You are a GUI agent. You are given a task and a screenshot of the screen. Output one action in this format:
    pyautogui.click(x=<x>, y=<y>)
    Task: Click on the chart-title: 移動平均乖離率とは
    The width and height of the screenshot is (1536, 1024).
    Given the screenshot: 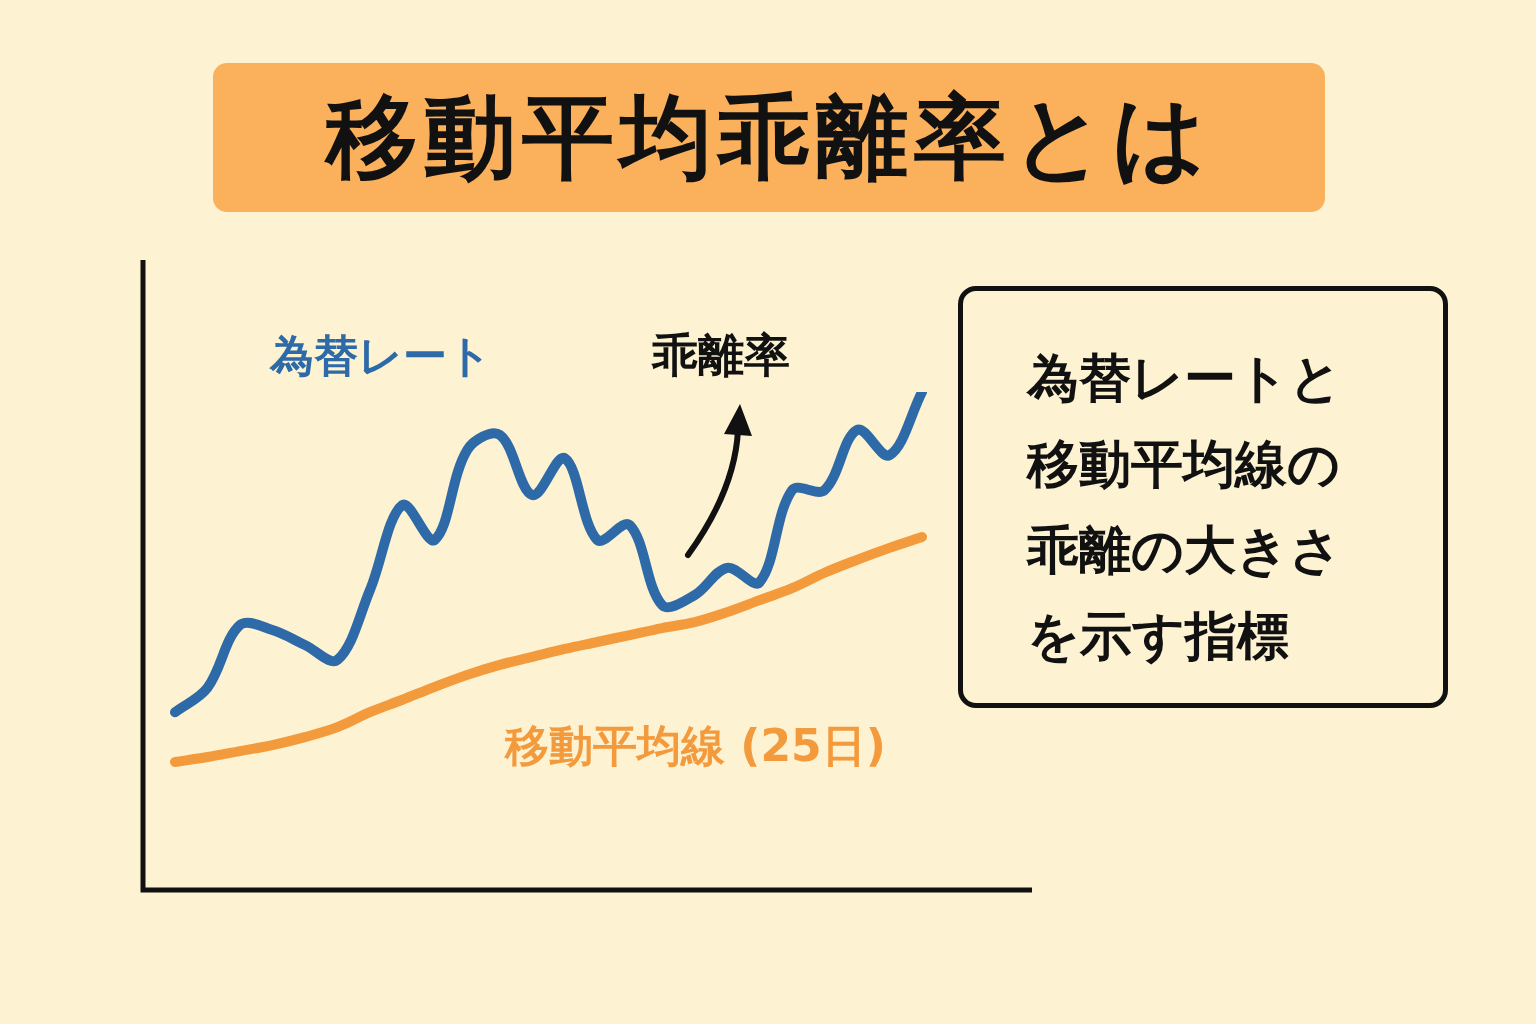 What is the action you would take?
    pyautogui.click(x=769, y=137)
    